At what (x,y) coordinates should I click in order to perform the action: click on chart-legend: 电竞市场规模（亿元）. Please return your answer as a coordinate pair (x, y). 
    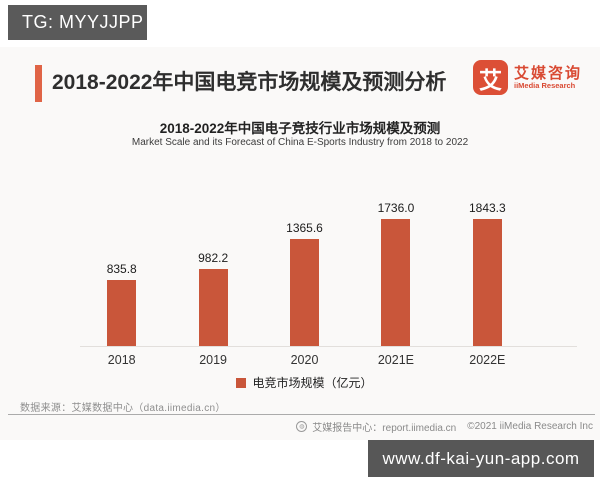
    Looking at the image, I should click on (304, 382).